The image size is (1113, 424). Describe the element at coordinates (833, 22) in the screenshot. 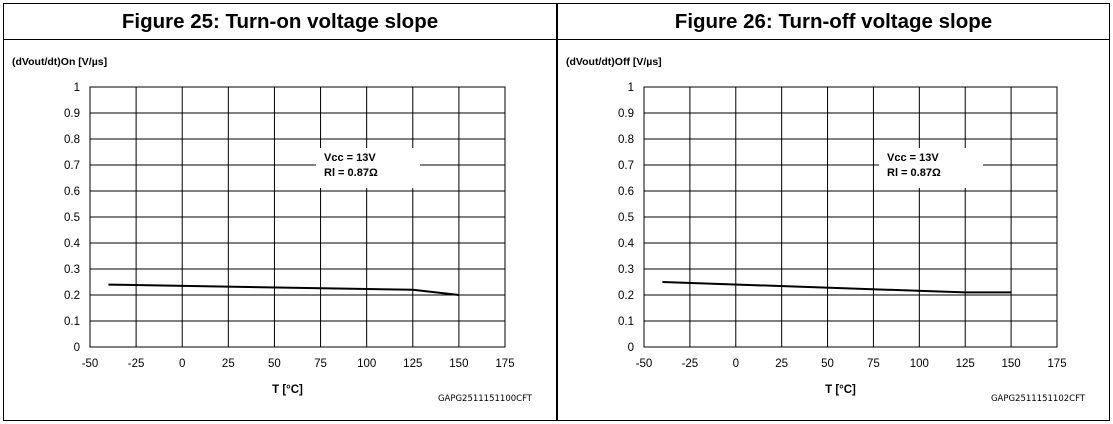

I see `figure-title: Figure 26: Turn-off voltage slope` at that location.